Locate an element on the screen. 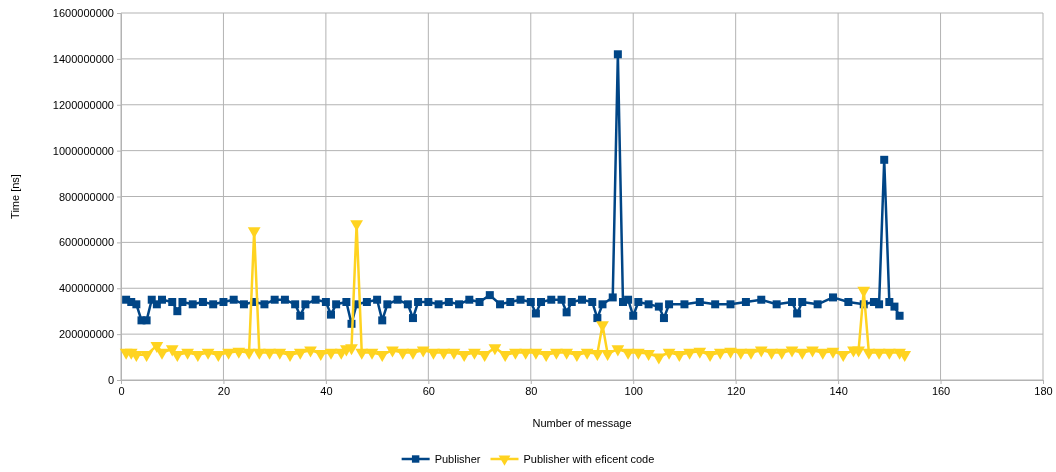 This screenshot has height=472, width=1056. legend-label: Publisher is located at coordinates (457, 458).